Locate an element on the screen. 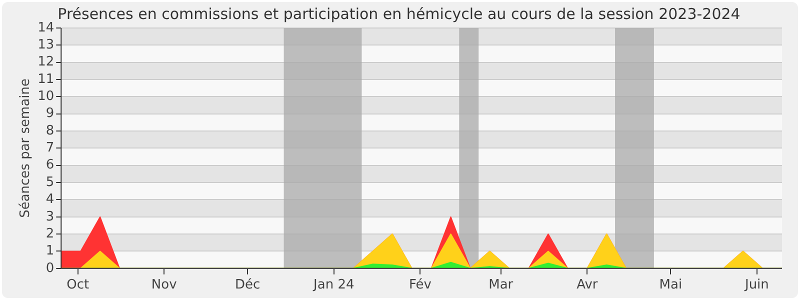 This screenshot has width=800, height=300. chart-title: Présences en commissions et participation en hémicycle au cours de la session 2023-2024 is located at coordinates (399, 13).